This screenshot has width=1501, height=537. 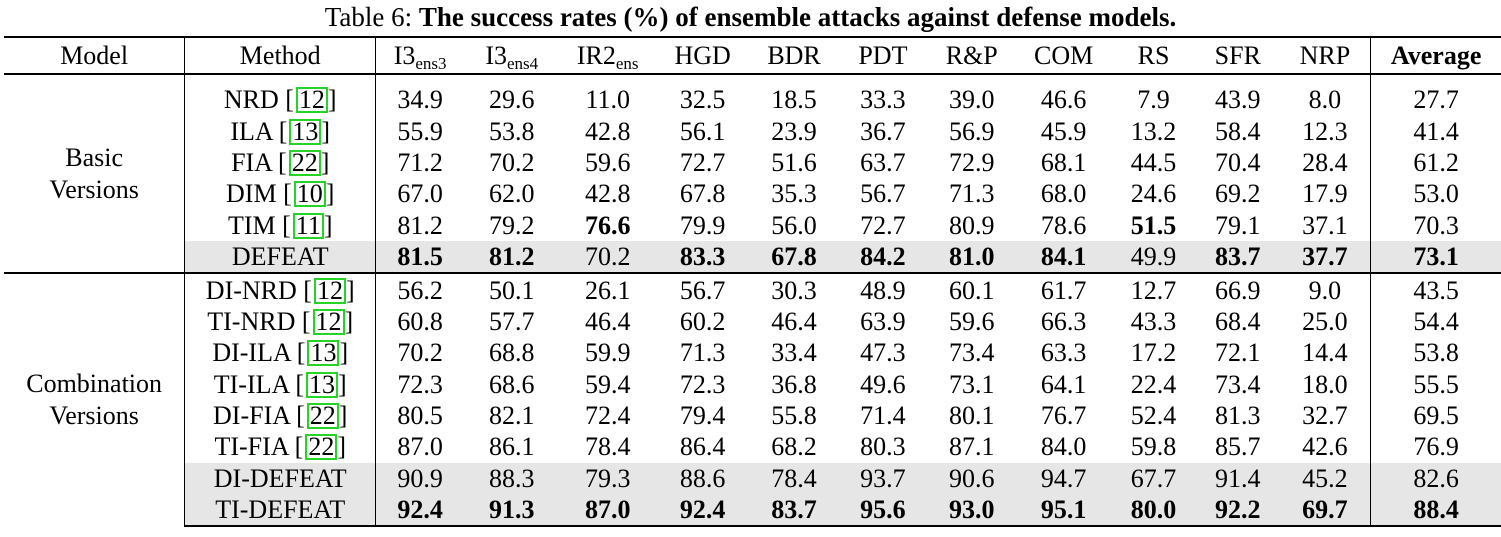 I want to click on value-cell: 72.1, so click(x=1238, y=353).